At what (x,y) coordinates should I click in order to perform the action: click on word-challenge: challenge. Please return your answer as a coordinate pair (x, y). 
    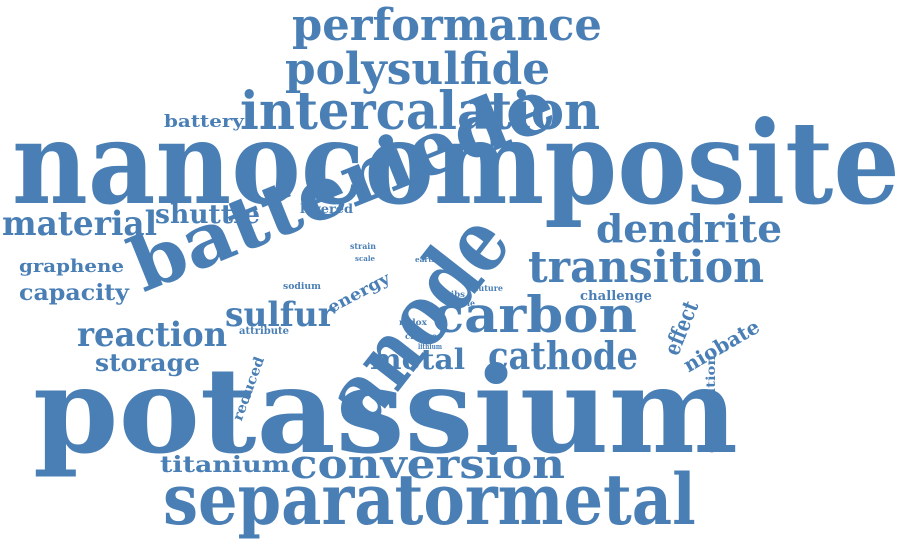
    Looking at the image, I should click on (616, 296).